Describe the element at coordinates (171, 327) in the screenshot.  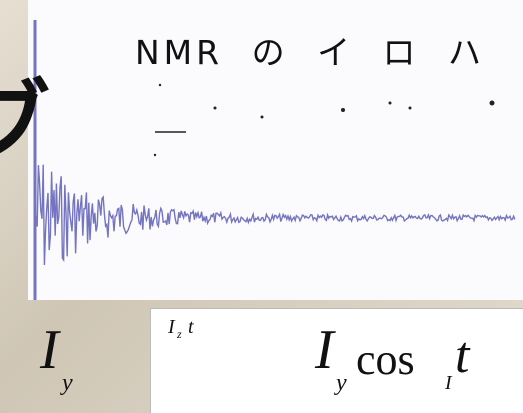
I see `exponent: I` at that location.